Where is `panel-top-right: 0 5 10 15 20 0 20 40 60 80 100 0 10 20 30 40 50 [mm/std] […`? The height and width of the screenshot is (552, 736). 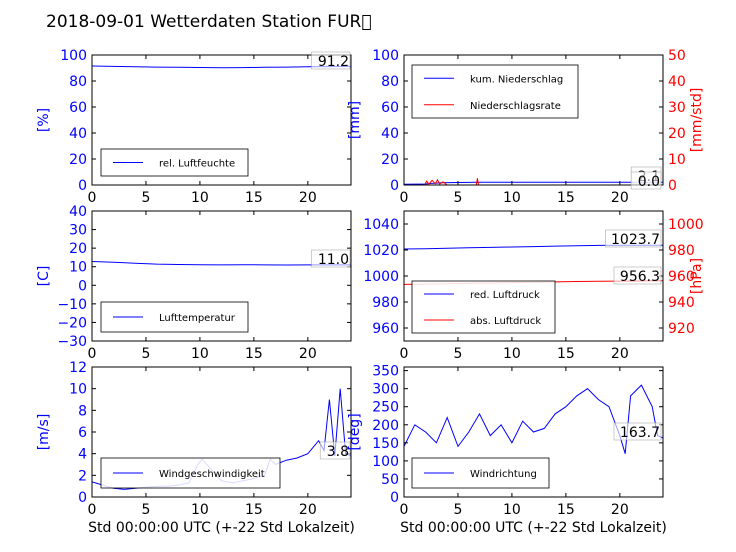
panel-top-right: 0 5 10 15 20 0 20 40 60 80 100 0 10 20 30 40 50 [mm/std] [… is located at coordinates (526, 127).